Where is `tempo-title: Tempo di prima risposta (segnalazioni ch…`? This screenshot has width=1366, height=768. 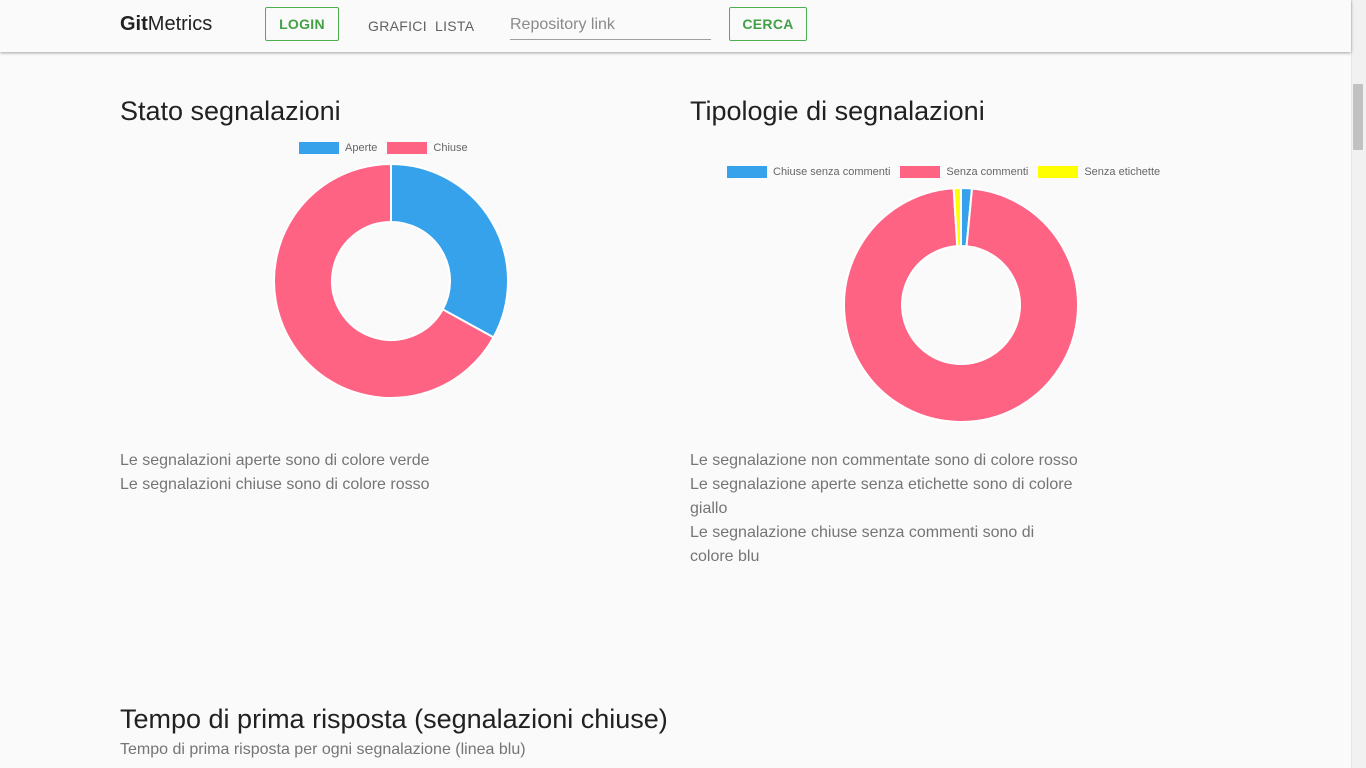 tempo-title: Tempo di prima risposta (segnalazioni ch… is located at coordinates (394, 719).